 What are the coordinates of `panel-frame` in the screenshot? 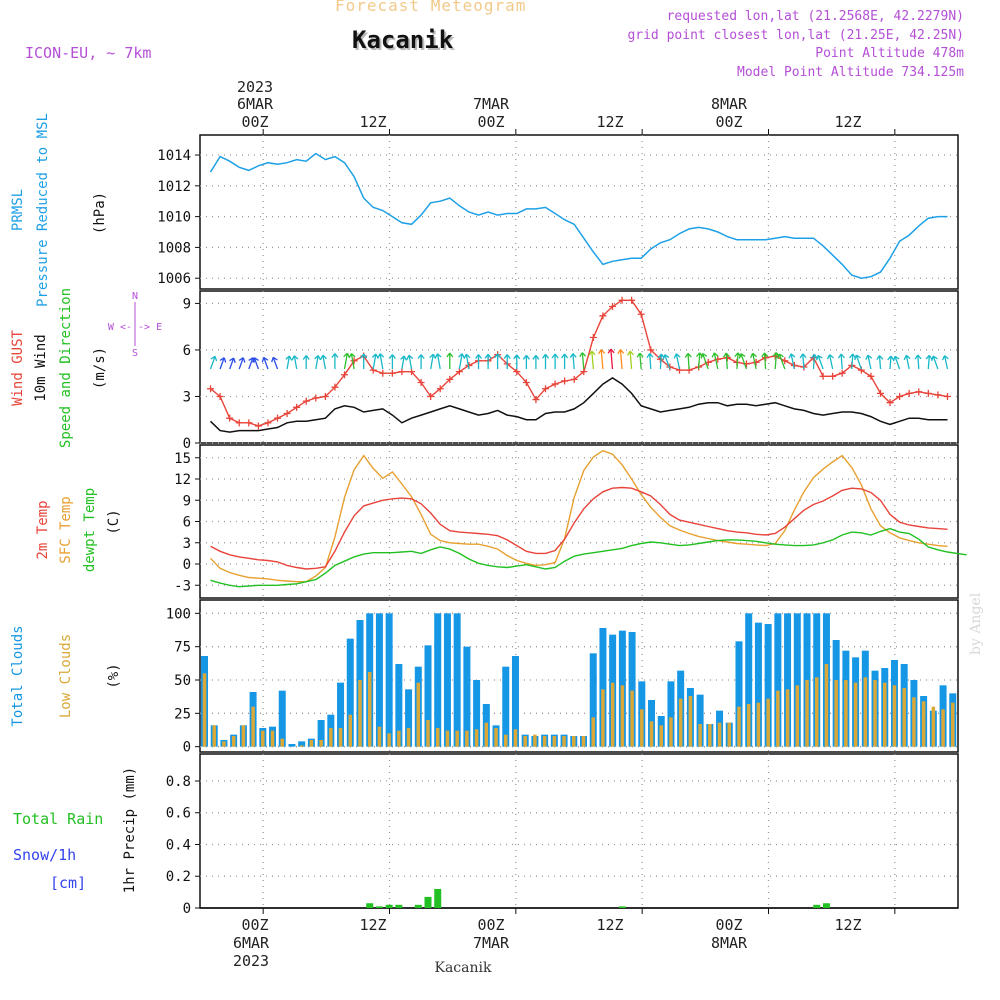 It's located at (579, 212).